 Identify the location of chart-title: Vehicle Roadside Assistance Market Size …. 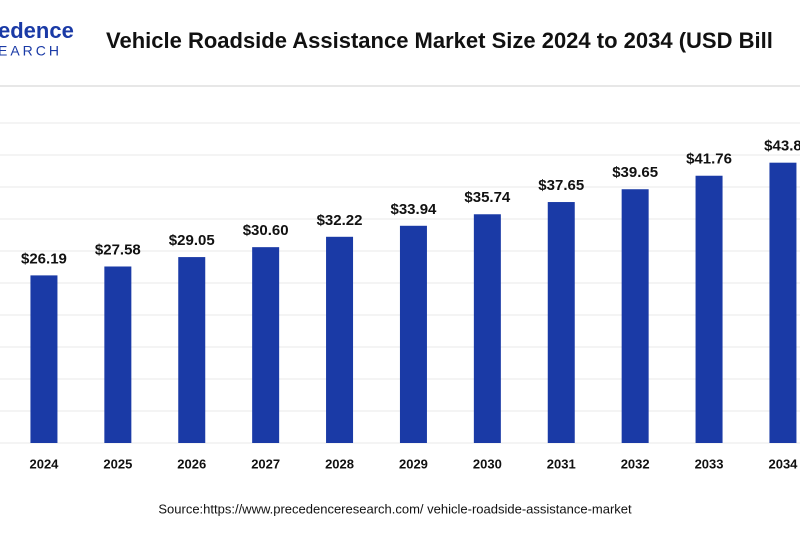
(439, 40).